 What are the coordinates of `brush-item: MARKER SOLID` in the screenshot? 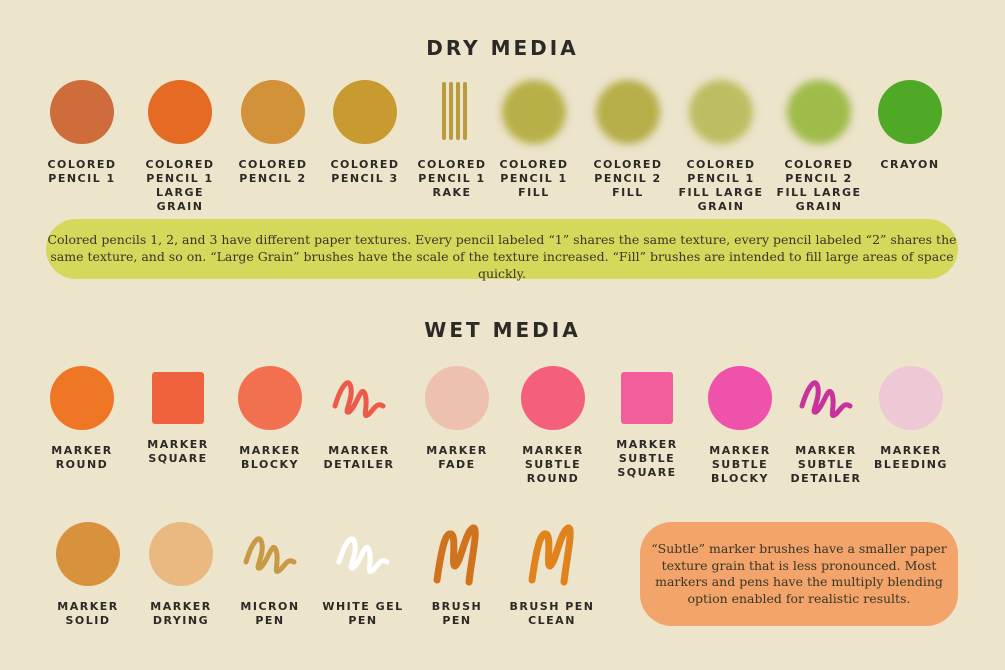 It's located at (88, 575).